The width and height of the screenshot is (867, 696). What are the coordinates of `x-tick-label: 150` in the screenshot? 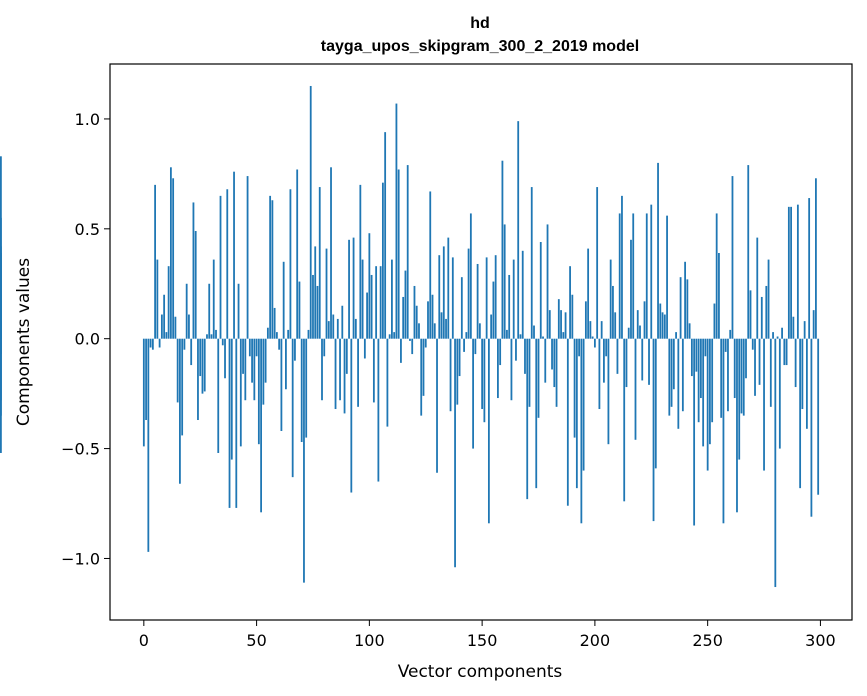 It's located at (482, 640).